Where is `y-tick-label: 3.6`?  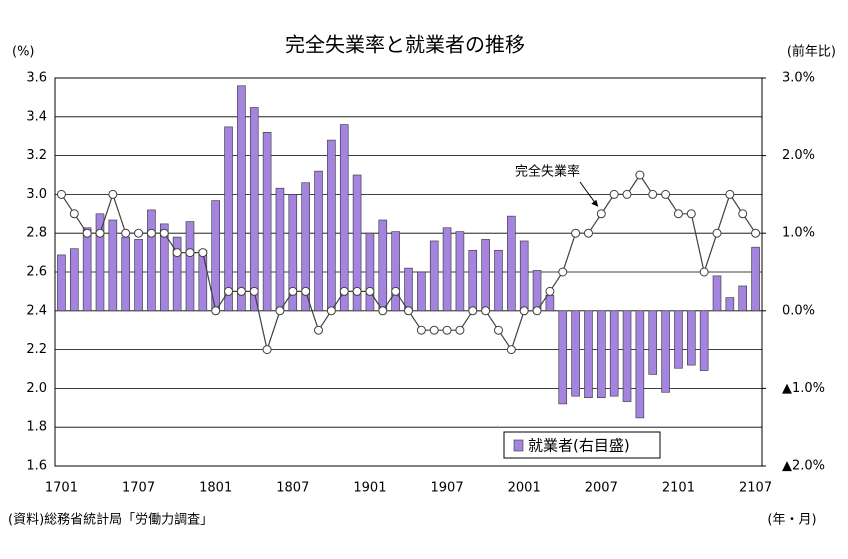
y-tick-label: 3.6 is located at coordinates (36, 78).